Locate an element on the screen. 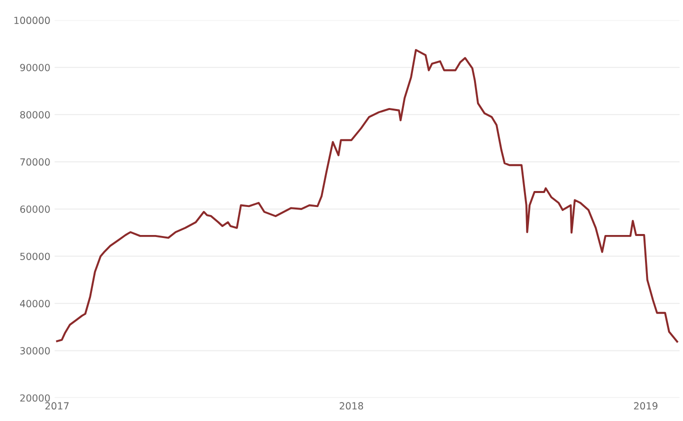 This screenshot has width=683, height=421. x-tick-label: 2019 is located at coordinates (646, 406).